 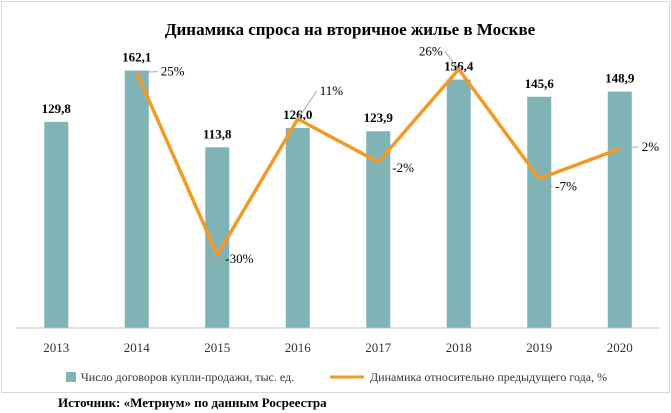 What do you see at coordinates (403, 167) in the screenshot?
I see `line-label-2017: -2%` at bounding box center [403, 167].